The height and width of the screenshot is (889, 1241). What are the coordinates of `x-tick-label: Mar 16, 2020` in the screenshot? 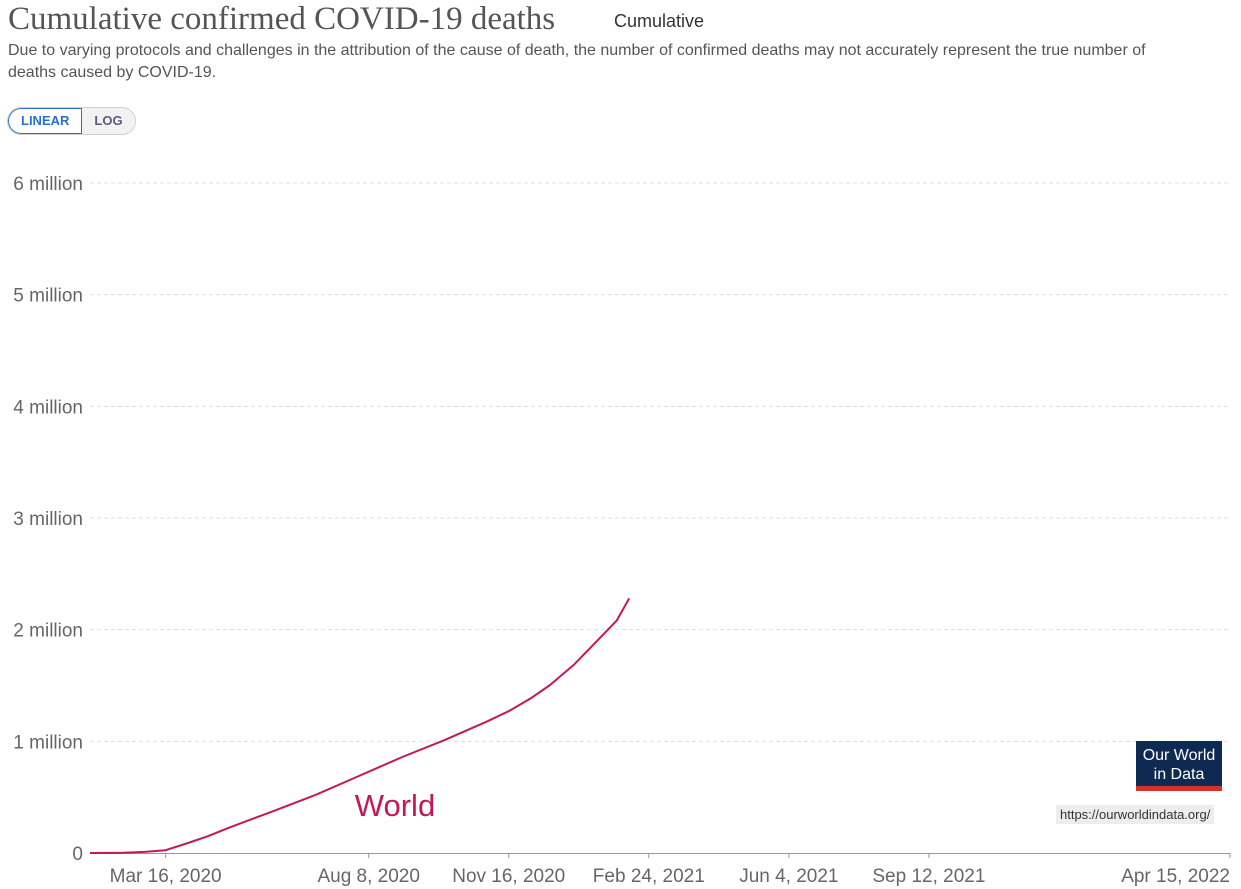 It's located at (166, 876).